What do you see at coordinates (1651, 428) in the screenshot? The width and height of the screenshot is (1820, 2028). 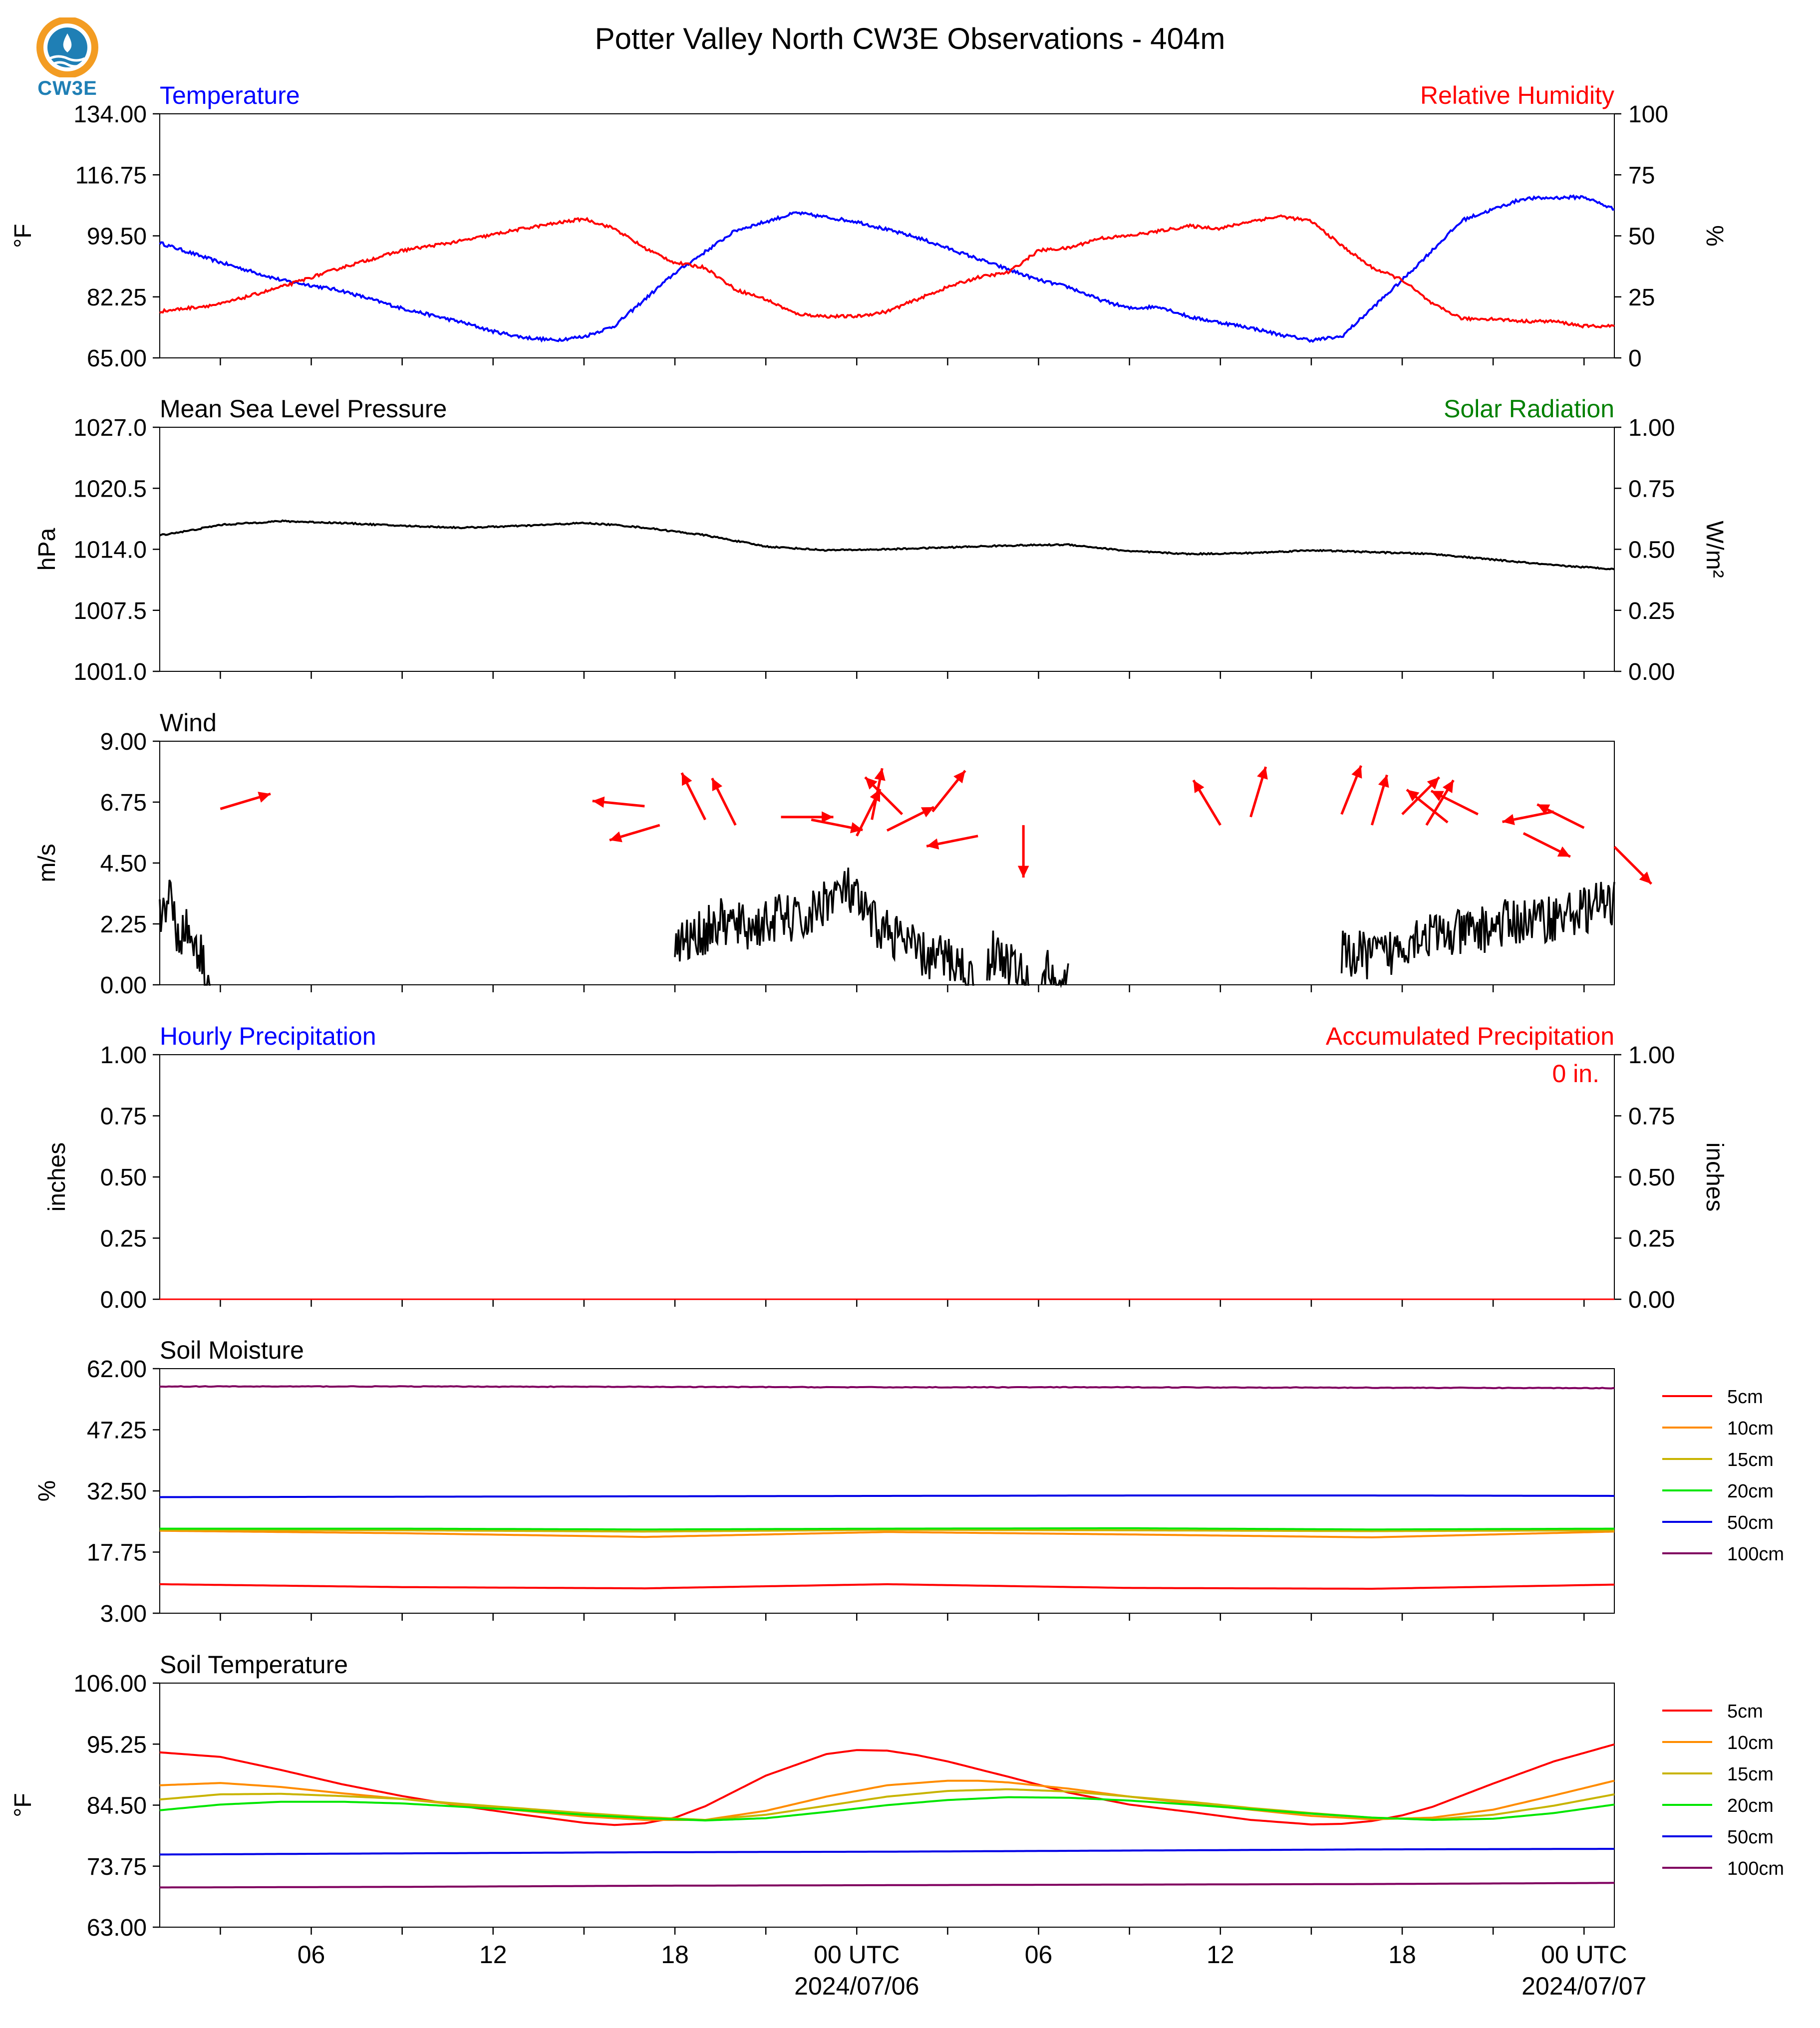 I see `y2-tick-label: 1.00` at bounding box center [1651, 428].